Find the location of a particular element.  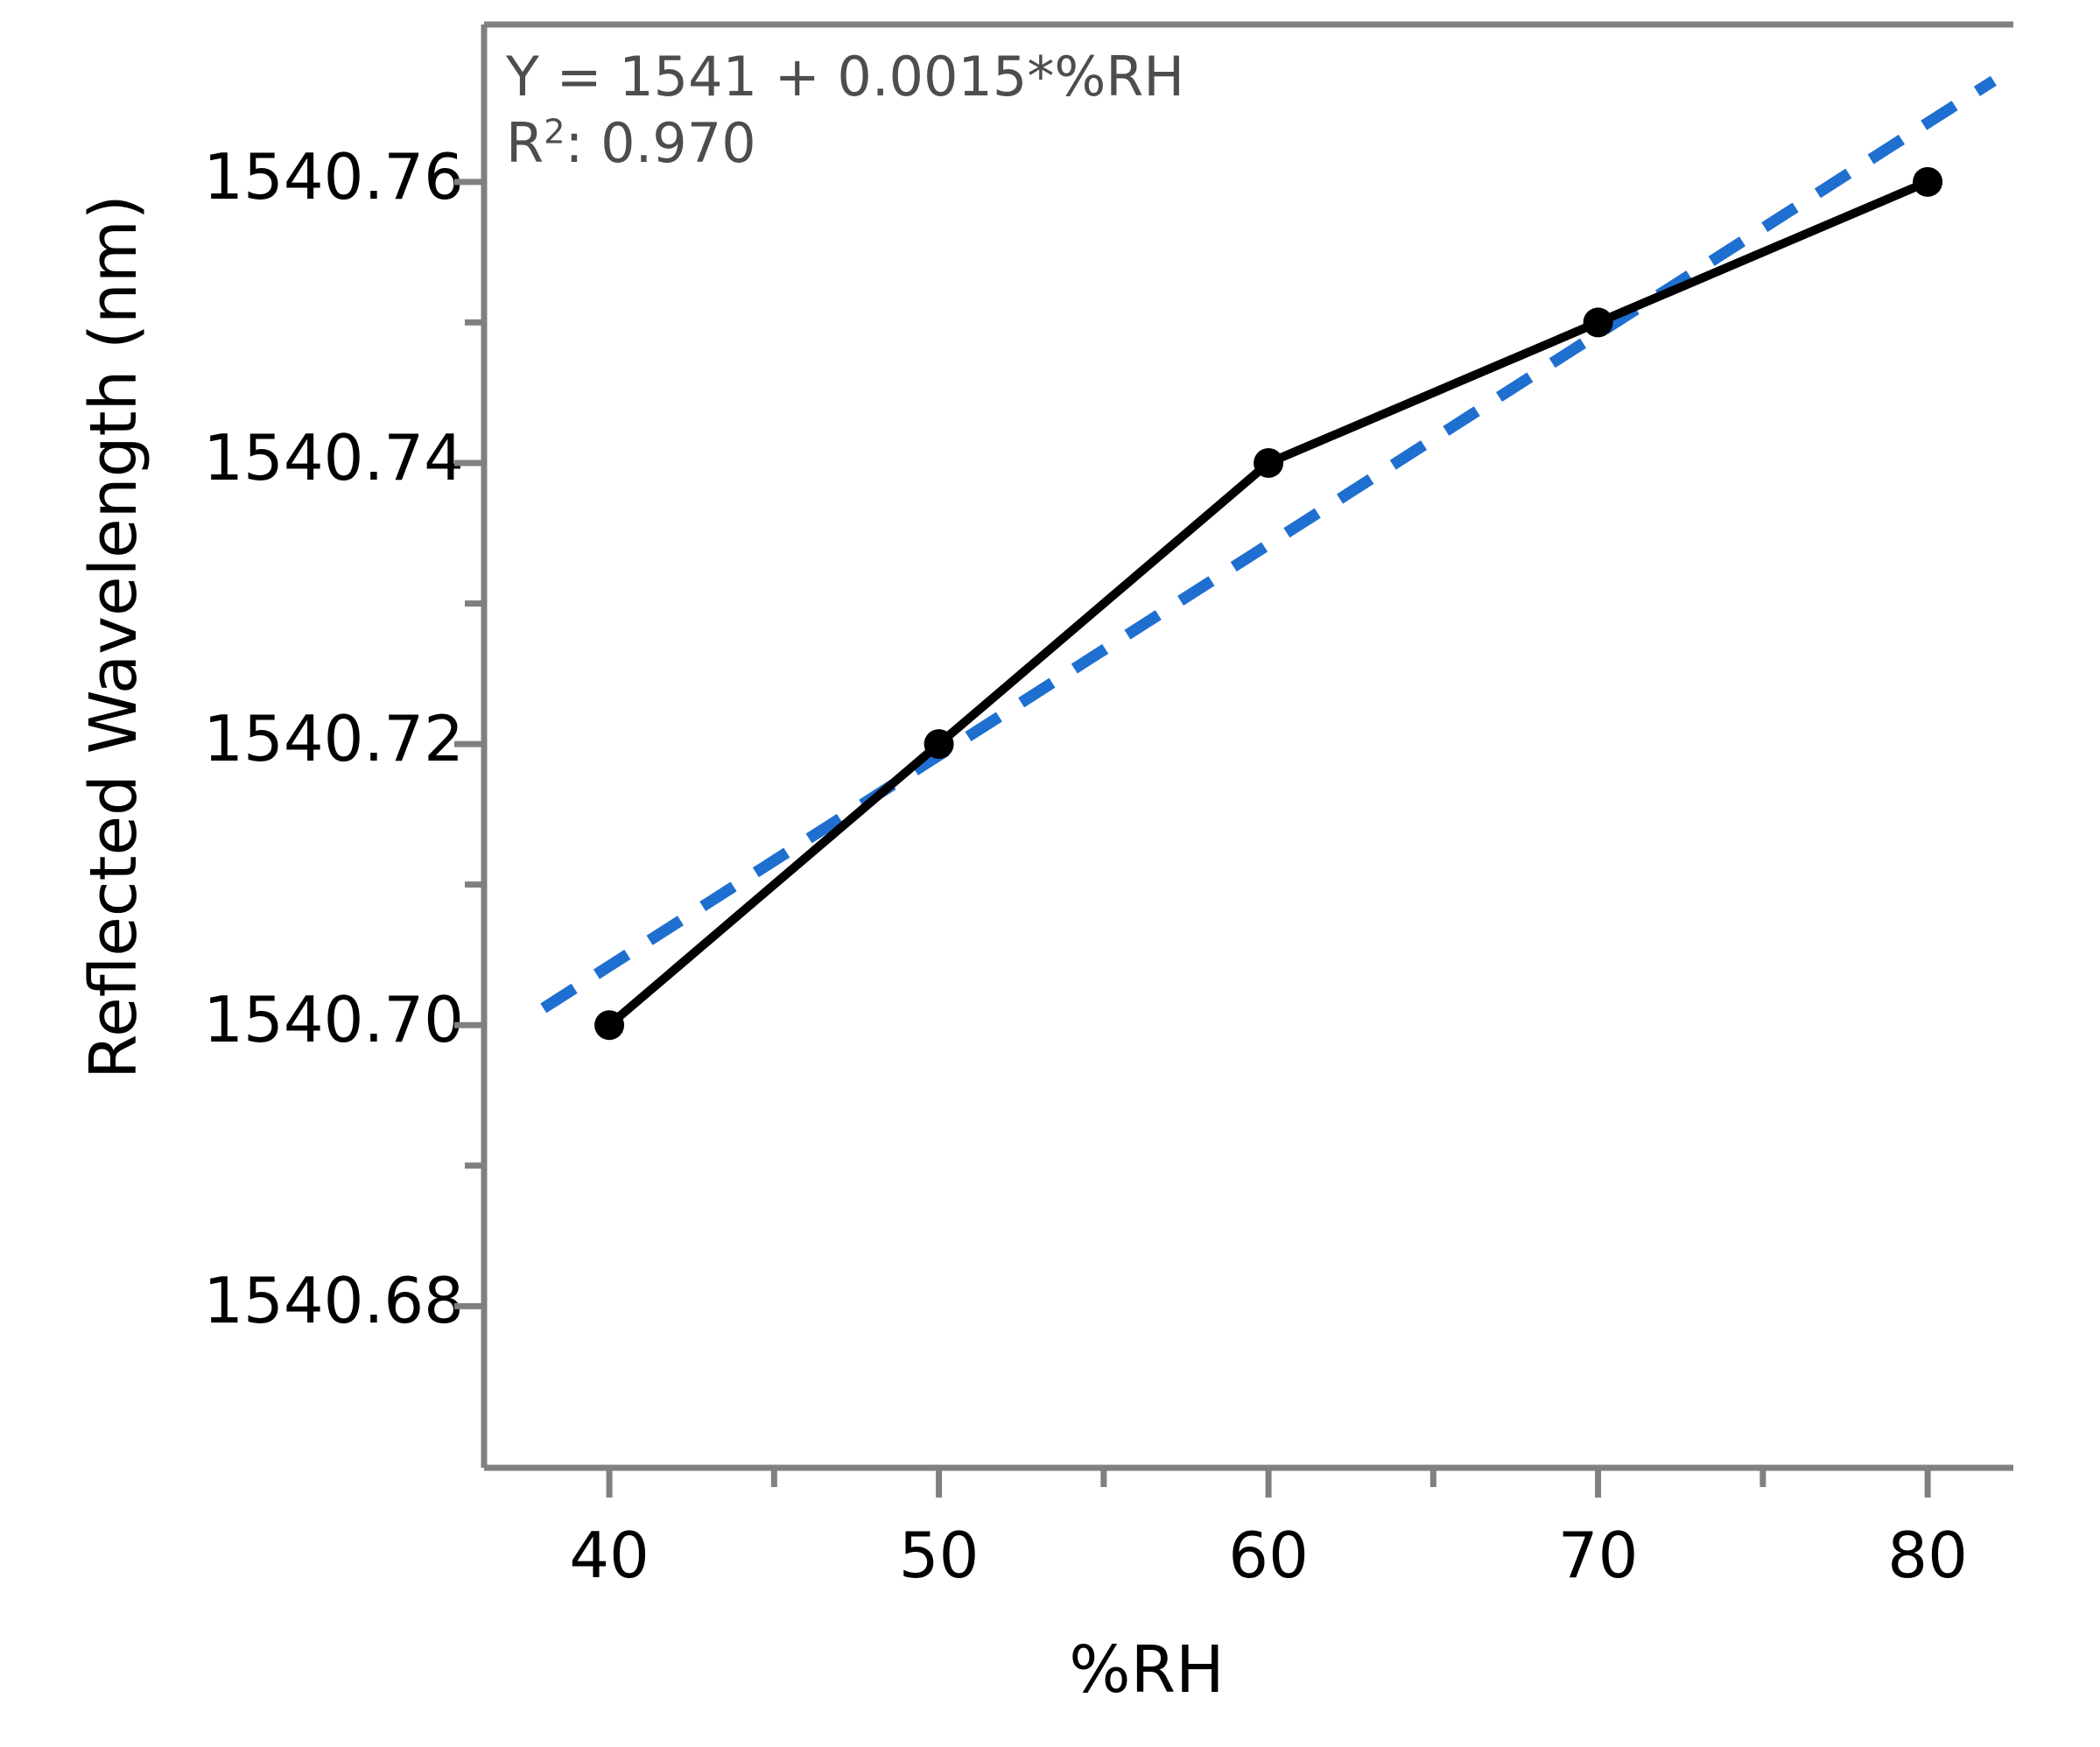

y-tick-label: 1540.72 is located at coordinates (333, 739).